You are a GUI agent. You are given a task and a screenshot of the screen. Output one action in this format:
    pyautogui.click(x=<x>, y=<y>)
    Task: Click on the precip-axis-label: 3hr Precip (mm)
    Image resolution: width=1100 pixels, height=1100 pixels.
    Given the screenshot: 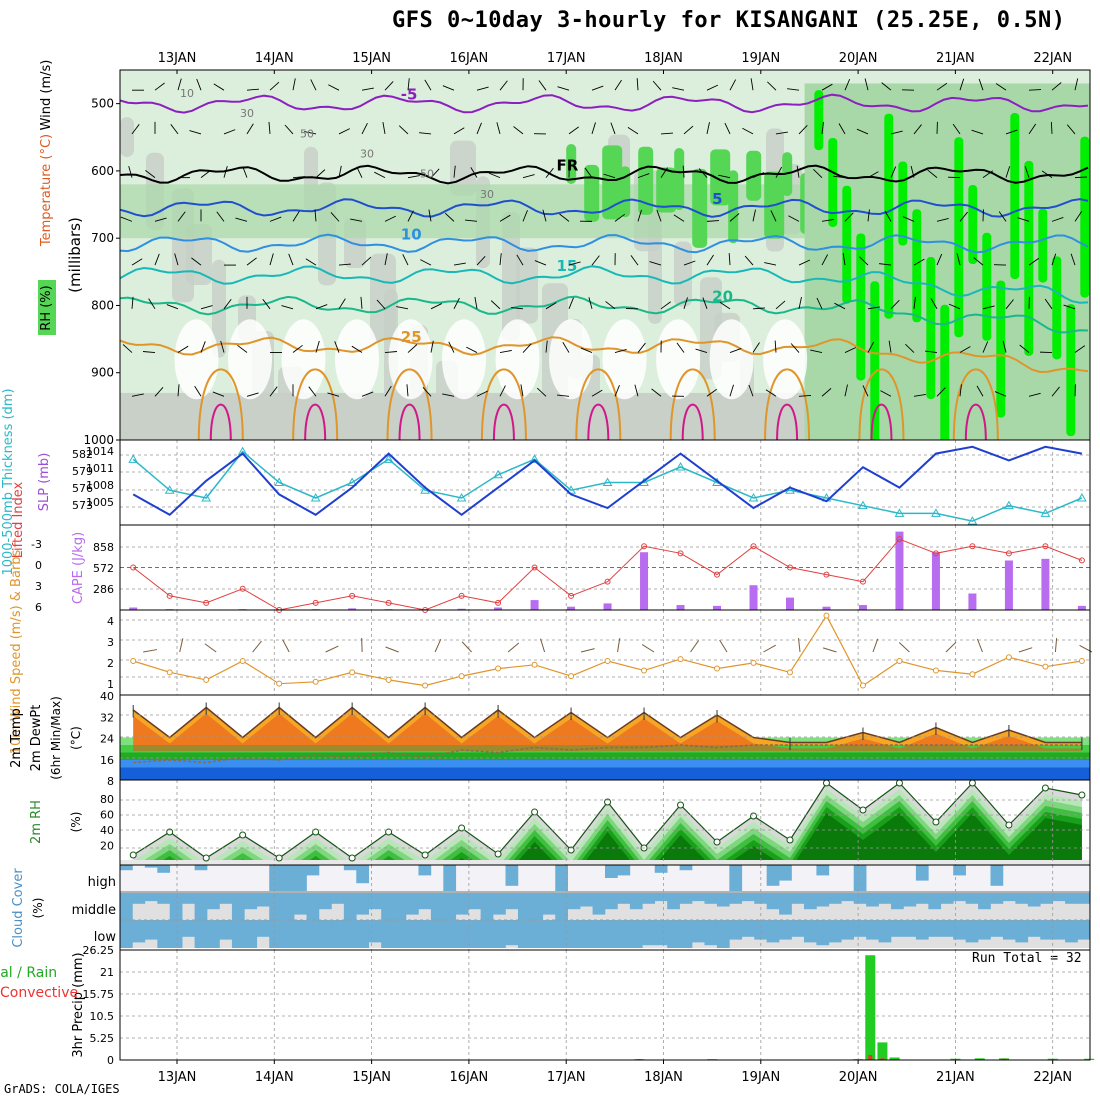 What is the action you would take?
    pyautogui.click(x=78, y=1004)
    